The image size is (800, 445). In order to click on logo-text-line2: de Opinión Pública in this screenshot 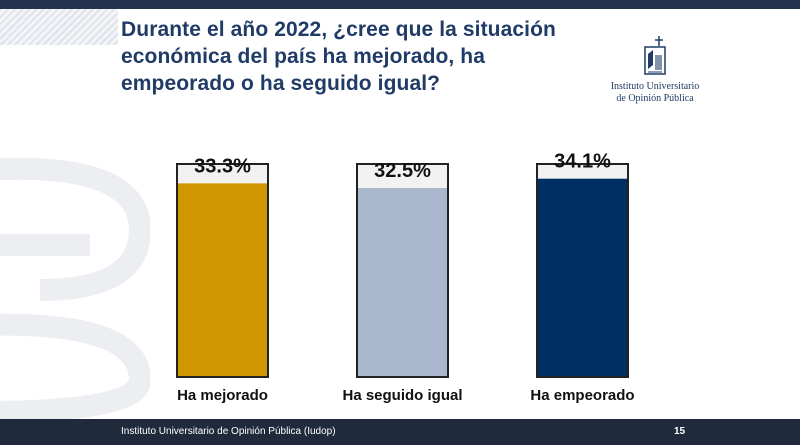, I will do `click(655, 98)`.